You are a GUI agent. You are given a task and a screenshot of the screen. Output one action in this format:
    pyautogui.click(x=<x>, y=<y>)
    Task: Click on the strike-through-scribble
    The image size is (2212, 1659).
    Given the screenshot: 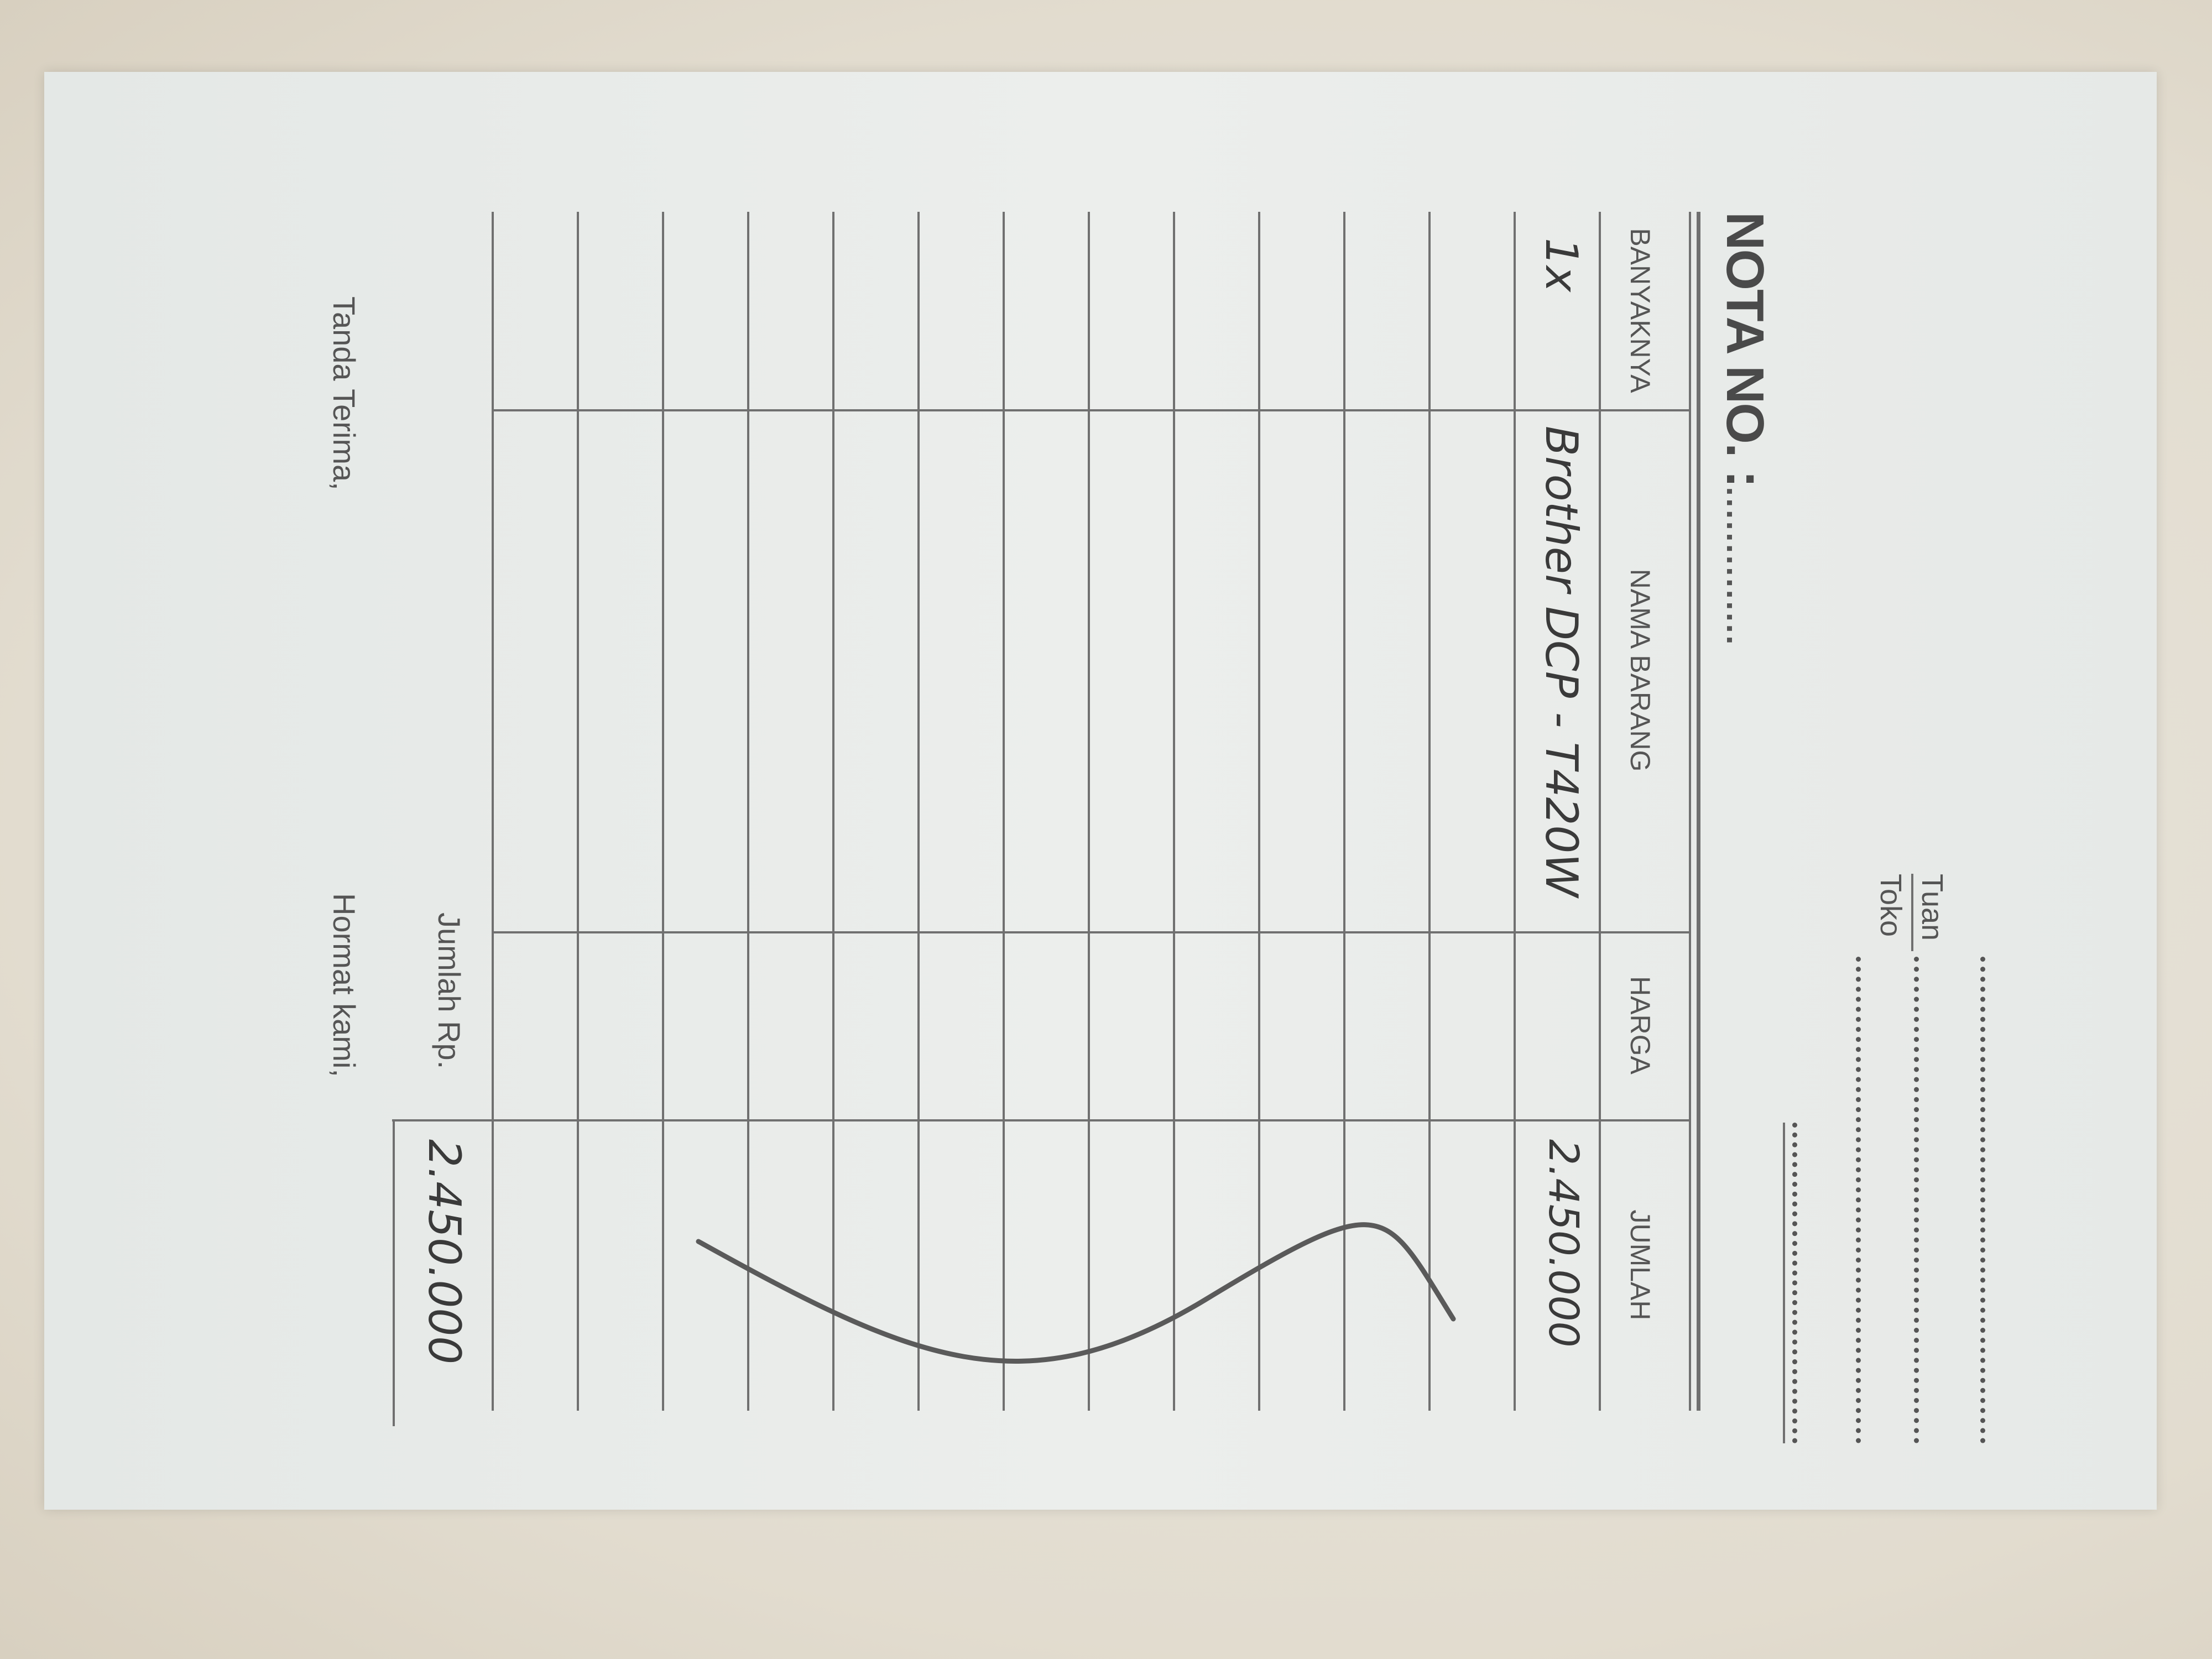 What is the action you would take?
    pyautogui.click(x=1076, y=1293)
    